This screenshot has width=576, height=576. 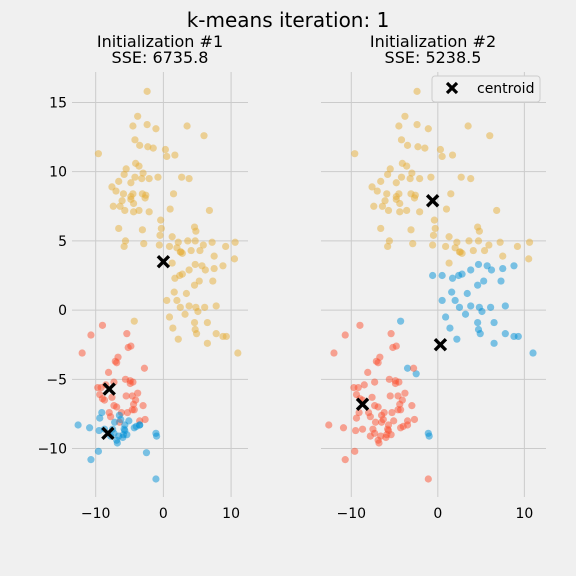 What do you see at coordinates (288, 20) in the screenshot?
I see `figure-suptitle: k-means iteration: 1` at bounding box center [288, 20].